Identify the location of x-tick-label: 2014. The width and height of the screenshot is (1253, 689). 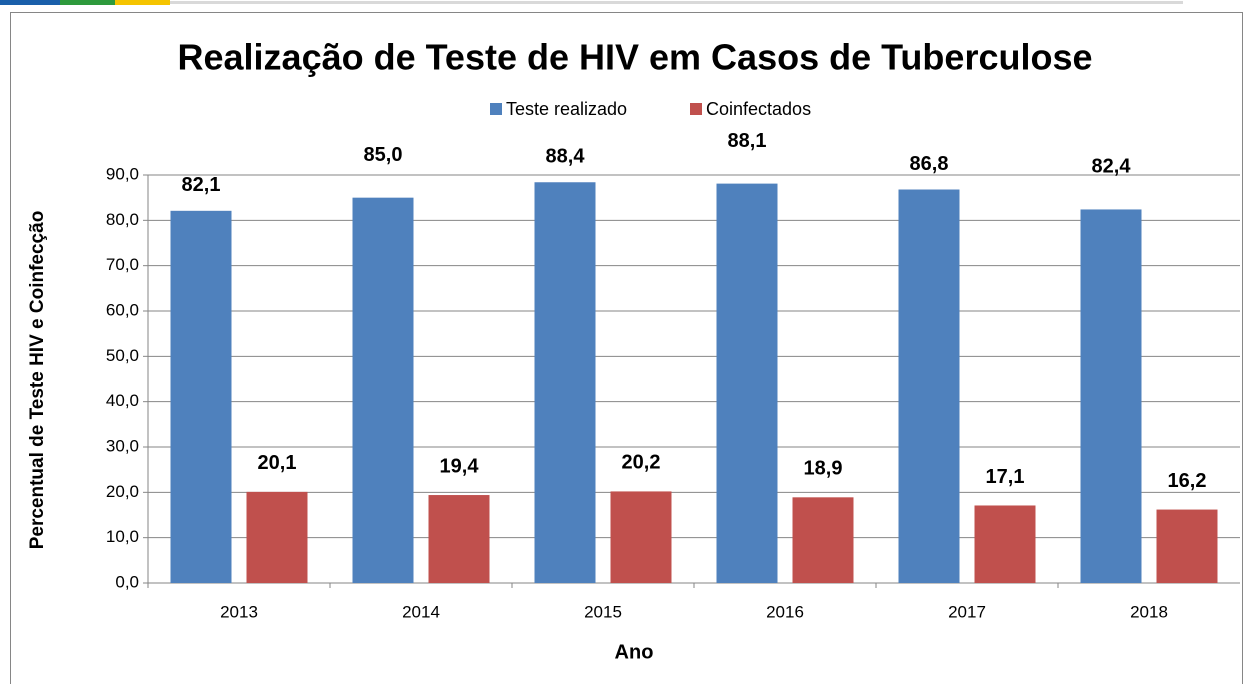
(421, 611).